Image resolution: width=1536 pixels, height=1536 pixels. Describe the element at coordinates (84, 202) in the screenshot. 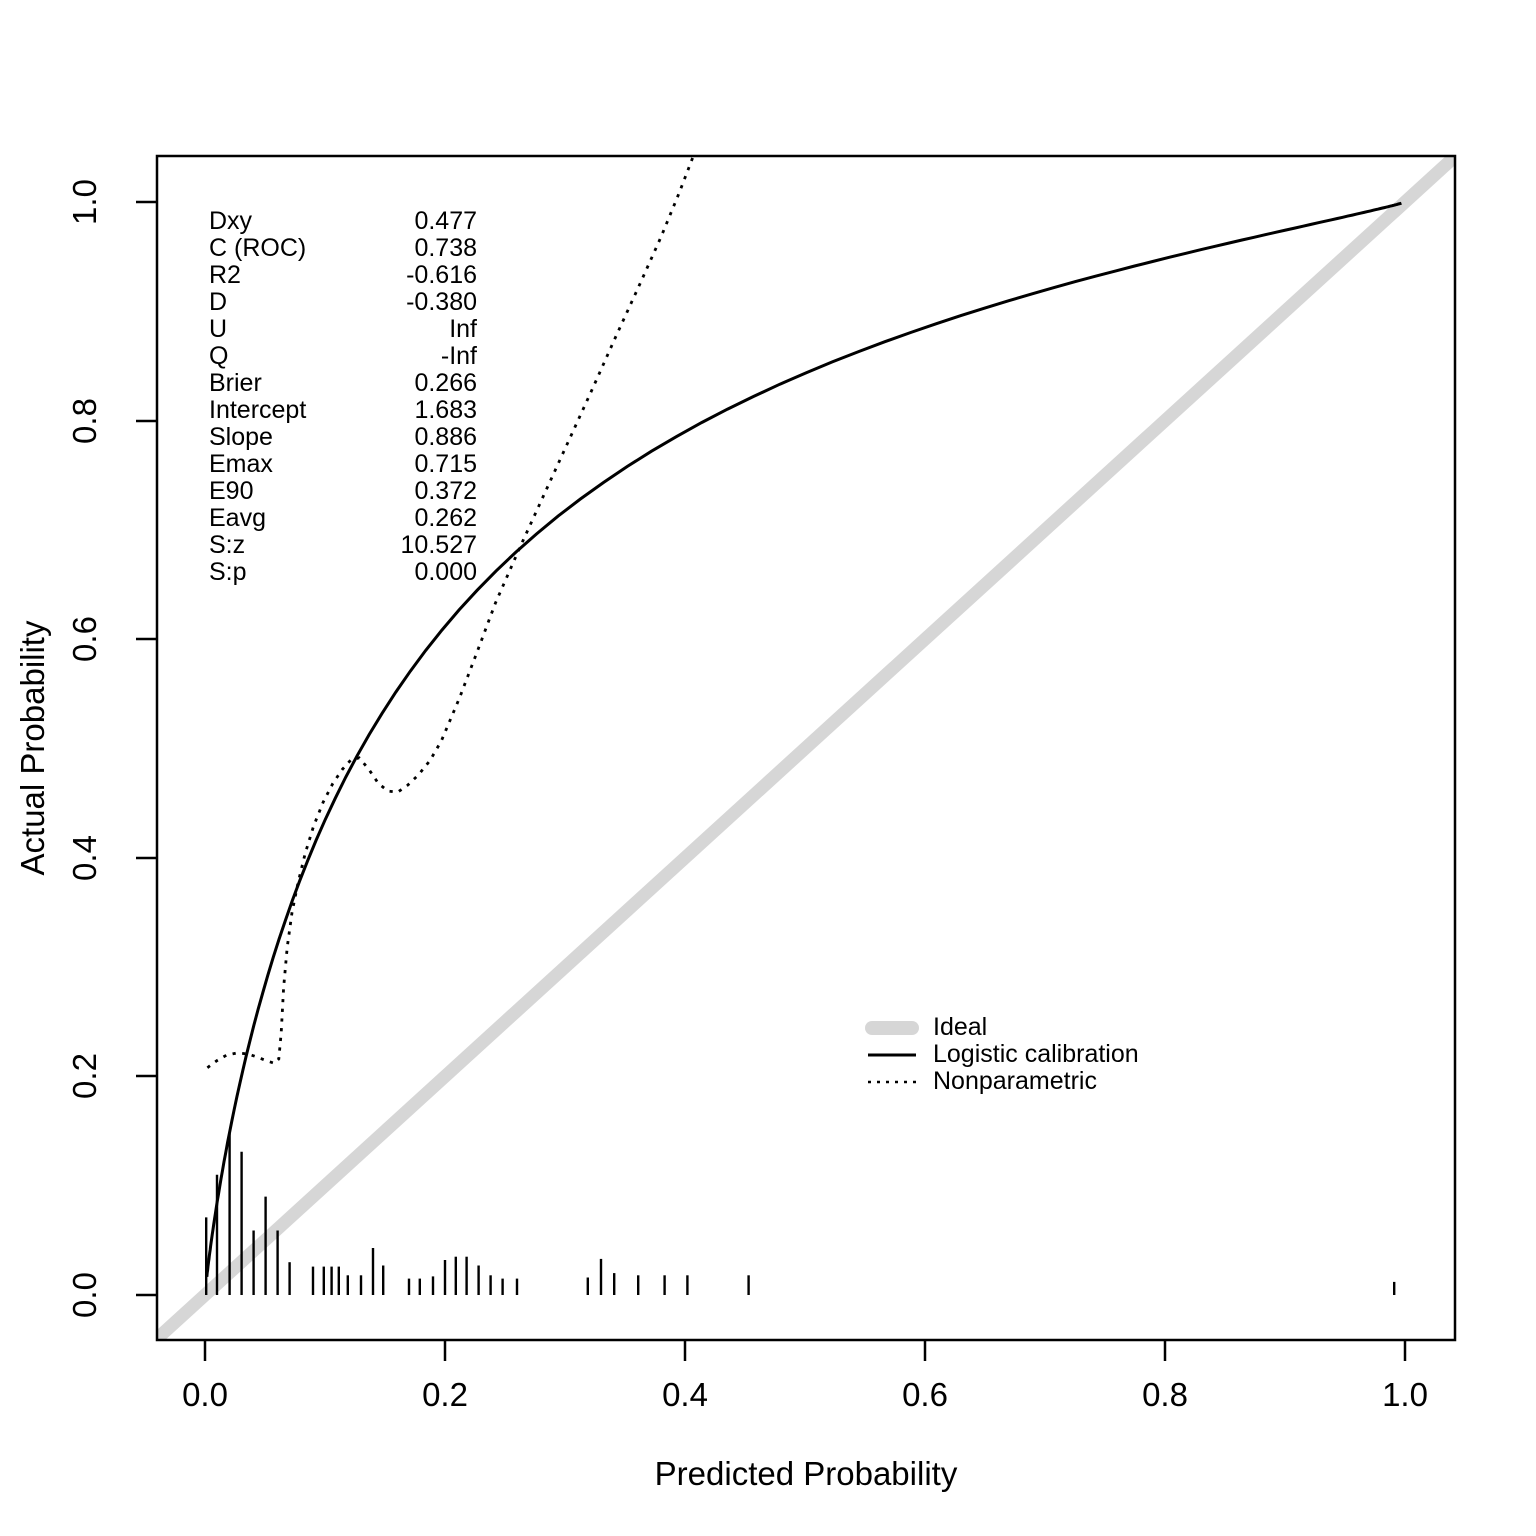

I see `y-tick-label: 1.0` at that location.